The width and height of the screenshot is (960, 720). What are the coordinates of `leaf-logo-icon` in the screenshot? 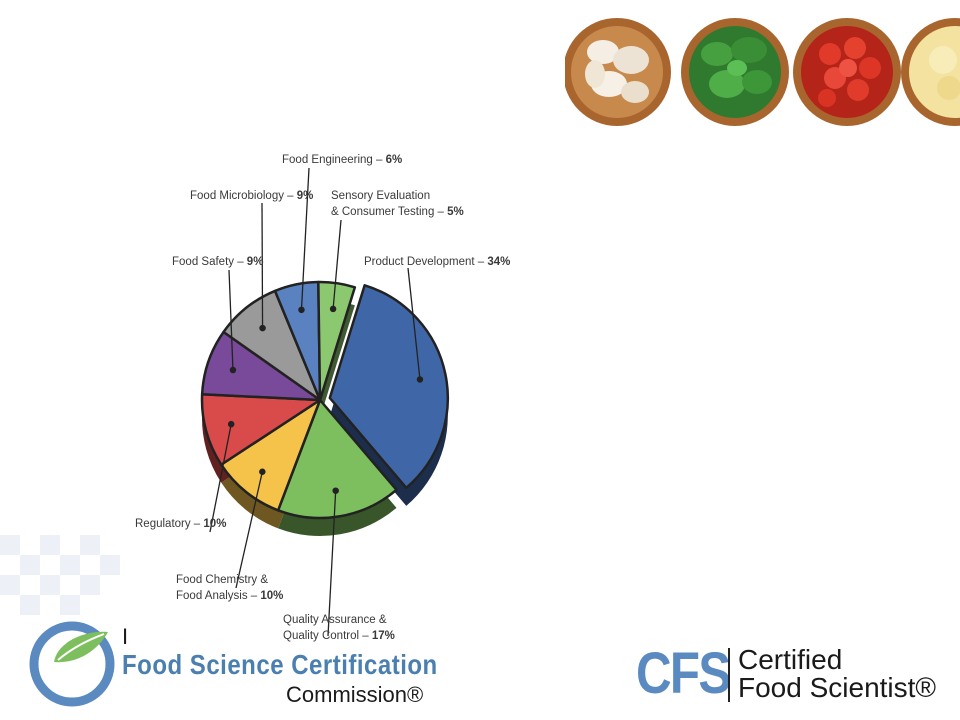 It's located at (72, 664).